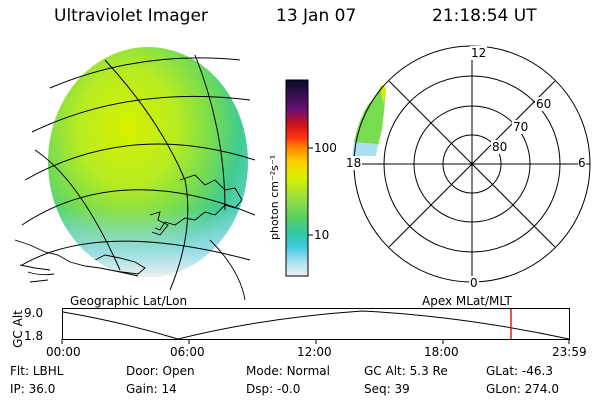 The width and height of the screenshot is (600, 400). What do you see at coordinates (34, 336) in the screenshot?
I see `y-tick-1-8: 1.8` at bounding box center [34, 336].